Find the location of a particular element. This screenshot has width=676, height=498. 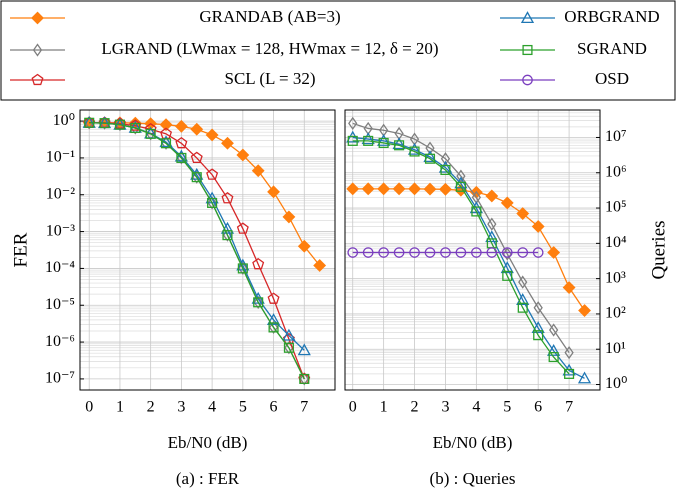

x-tick-label: 4 is located at coordinates (476, 407).